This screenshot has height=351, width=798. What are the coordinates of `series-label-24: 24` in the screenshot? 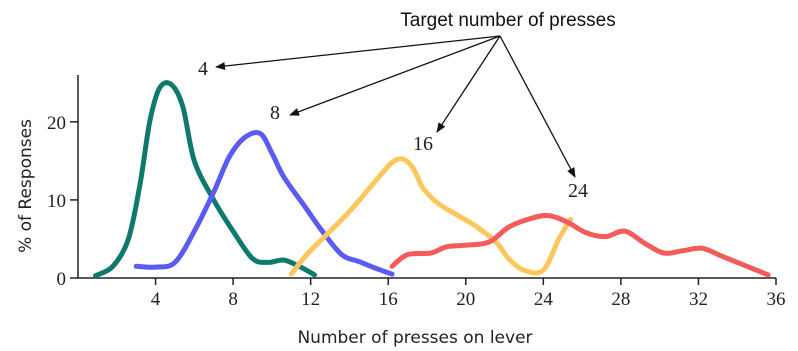 It's located at (578, 191).